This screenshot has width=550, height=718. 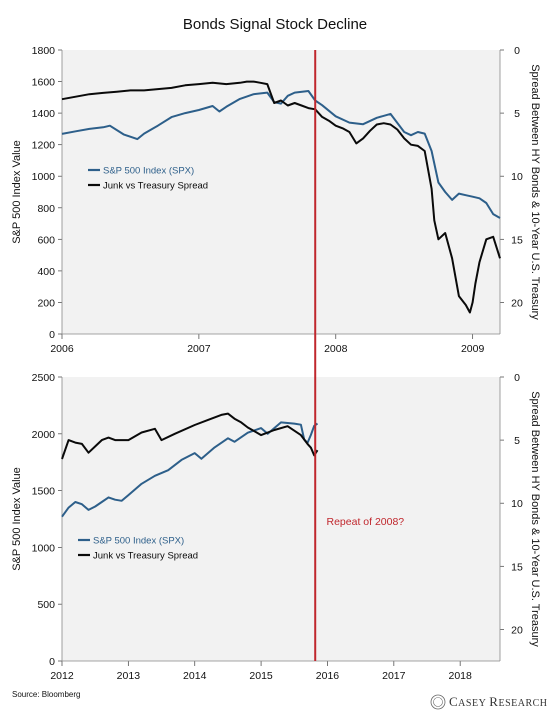 What do you see at coordinates (461, 676) in the screenshot?
I see `x-tick-label: 2018` at bounding box center [461, 676].